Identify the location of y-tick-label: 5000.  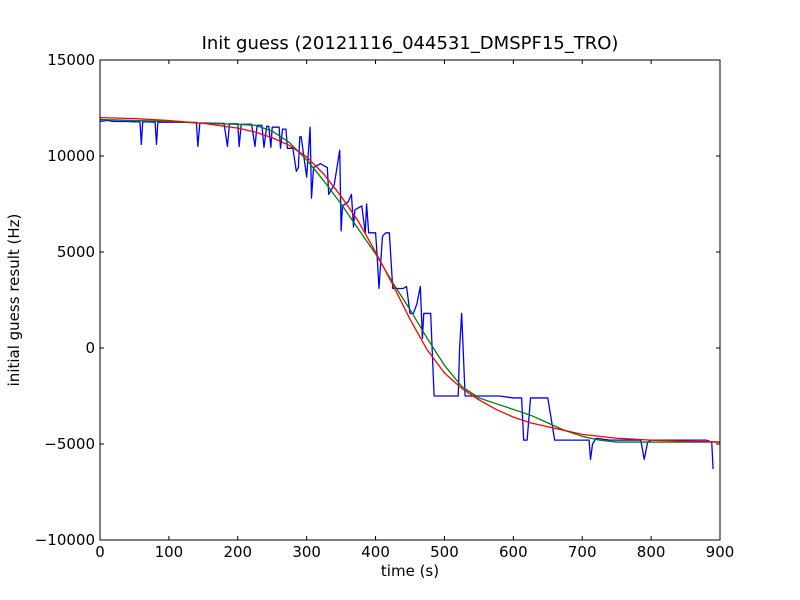
(76, 252).